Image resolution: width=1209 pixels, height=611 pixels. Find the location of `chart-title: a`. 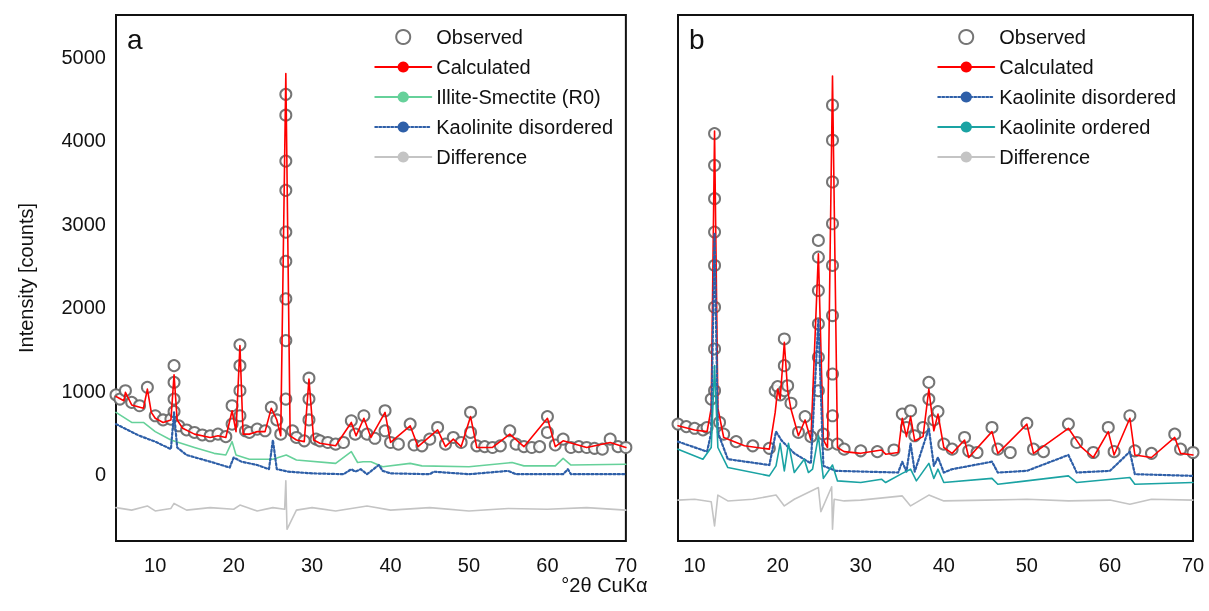

chart-title: a is located at coordinates (135, 39).